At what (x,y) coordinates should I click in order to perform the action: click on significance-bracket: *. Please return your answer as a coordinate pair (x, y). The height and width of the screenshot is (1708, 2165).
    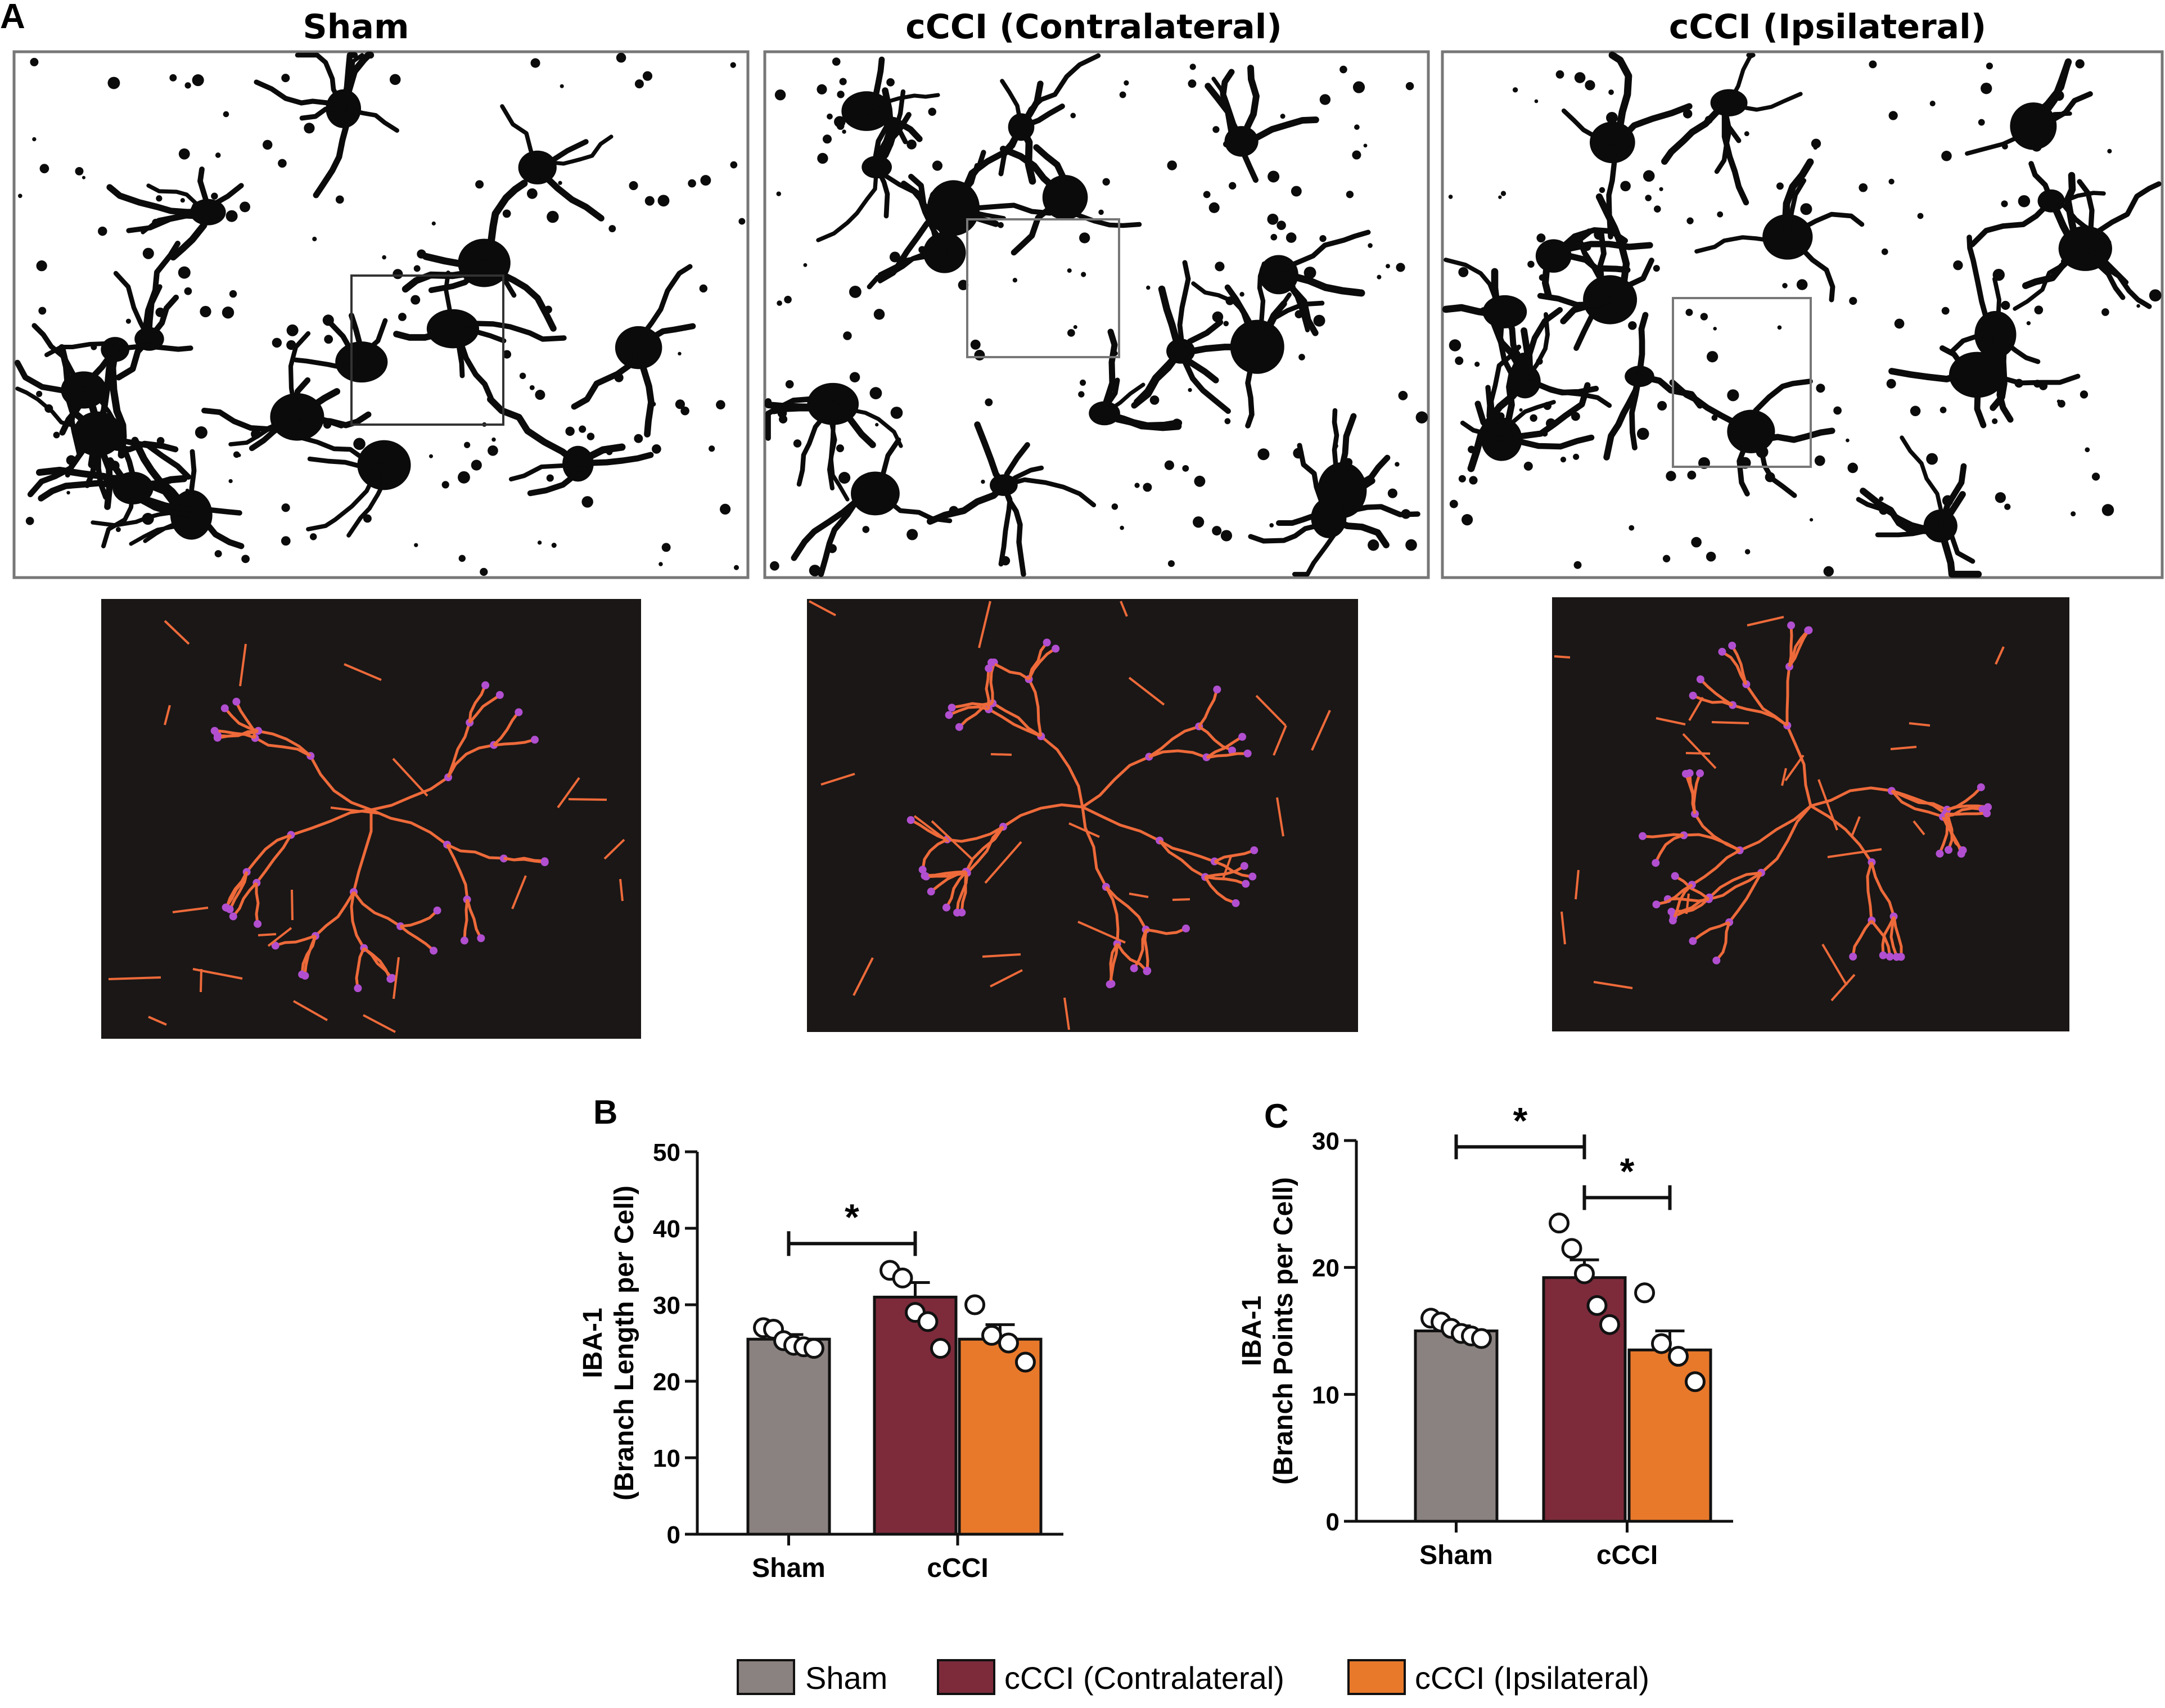
    Looking at the image, I should click on (1627, 1181).